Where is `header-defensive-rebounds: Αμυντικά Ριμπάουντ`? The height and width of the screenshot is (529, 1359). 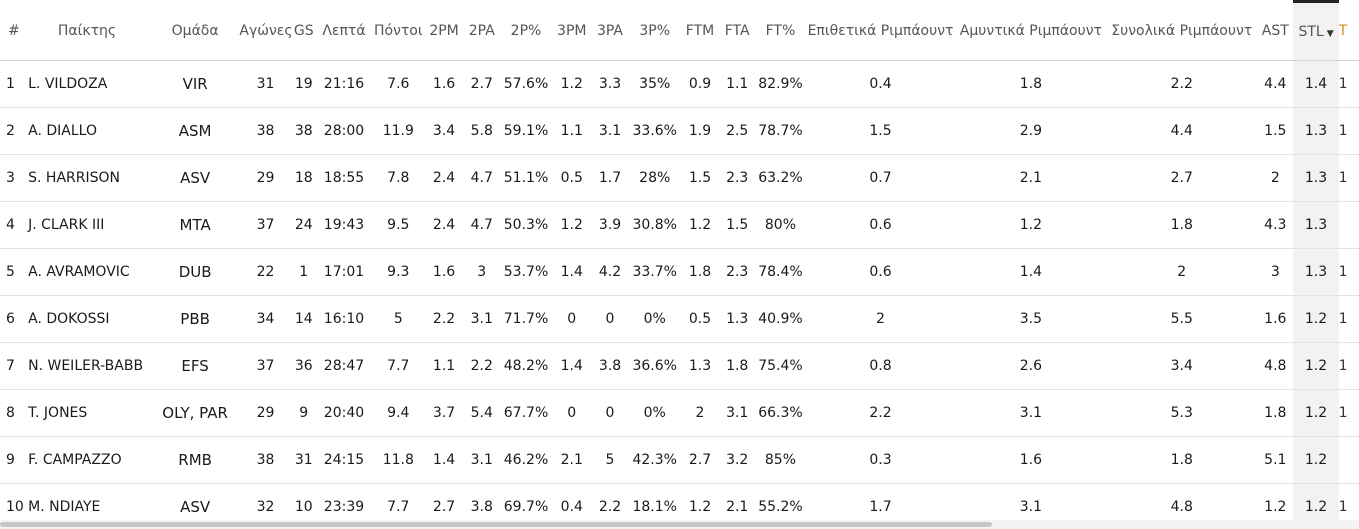
header-defensive-rebounds: Αμυντικά Ριμπάουντ is located at coordinates (1031, 31).